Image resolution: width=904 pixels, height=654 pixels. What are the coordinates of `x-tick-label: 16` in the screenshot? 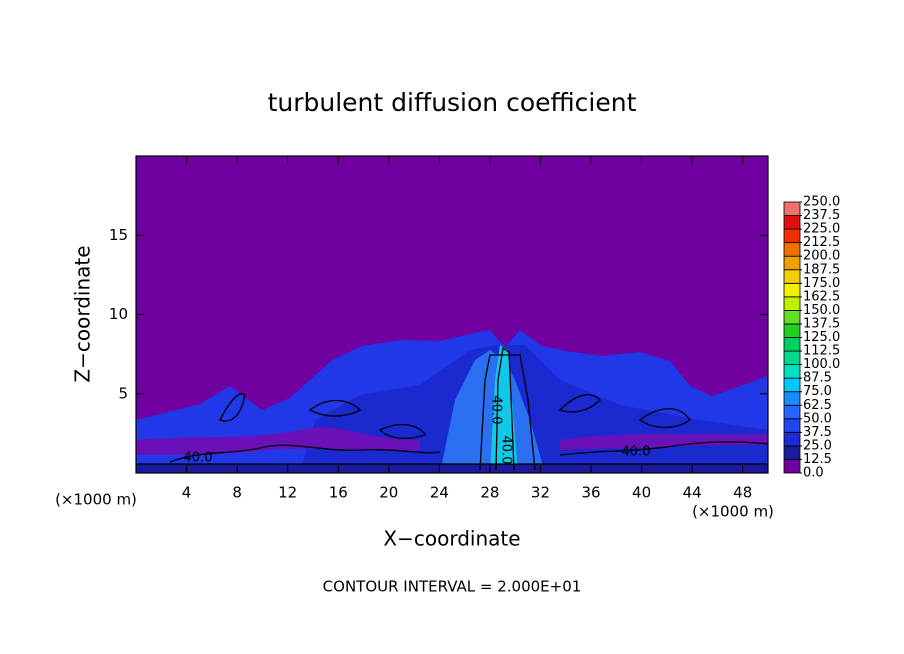 It's located at (338, 493).